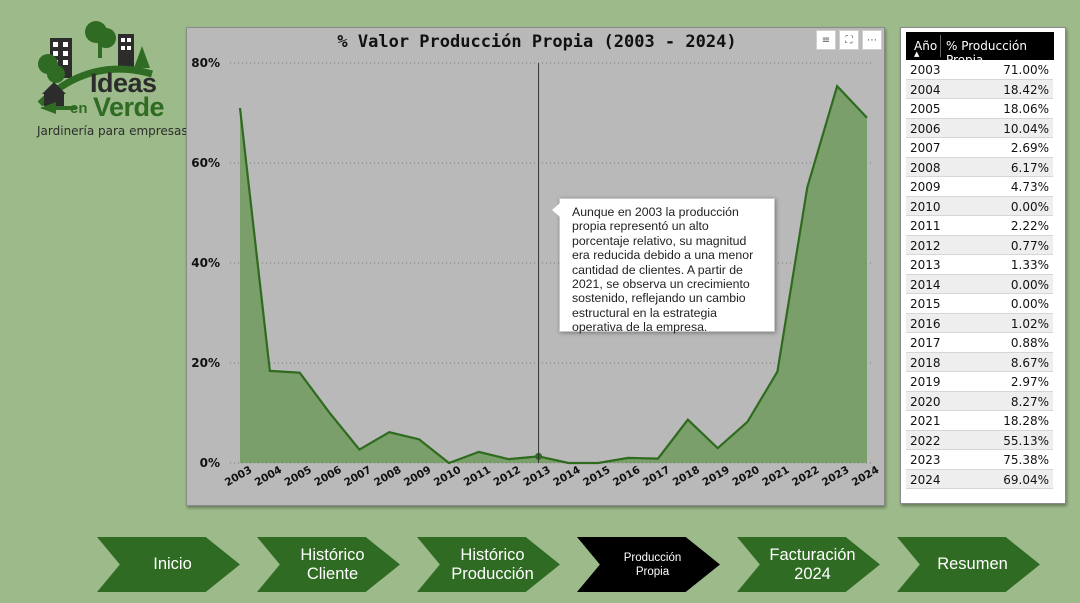  Describe the element at coordinates (979, 323) in the screenshot. I see `table-row: 2016 1.02%` at that location.